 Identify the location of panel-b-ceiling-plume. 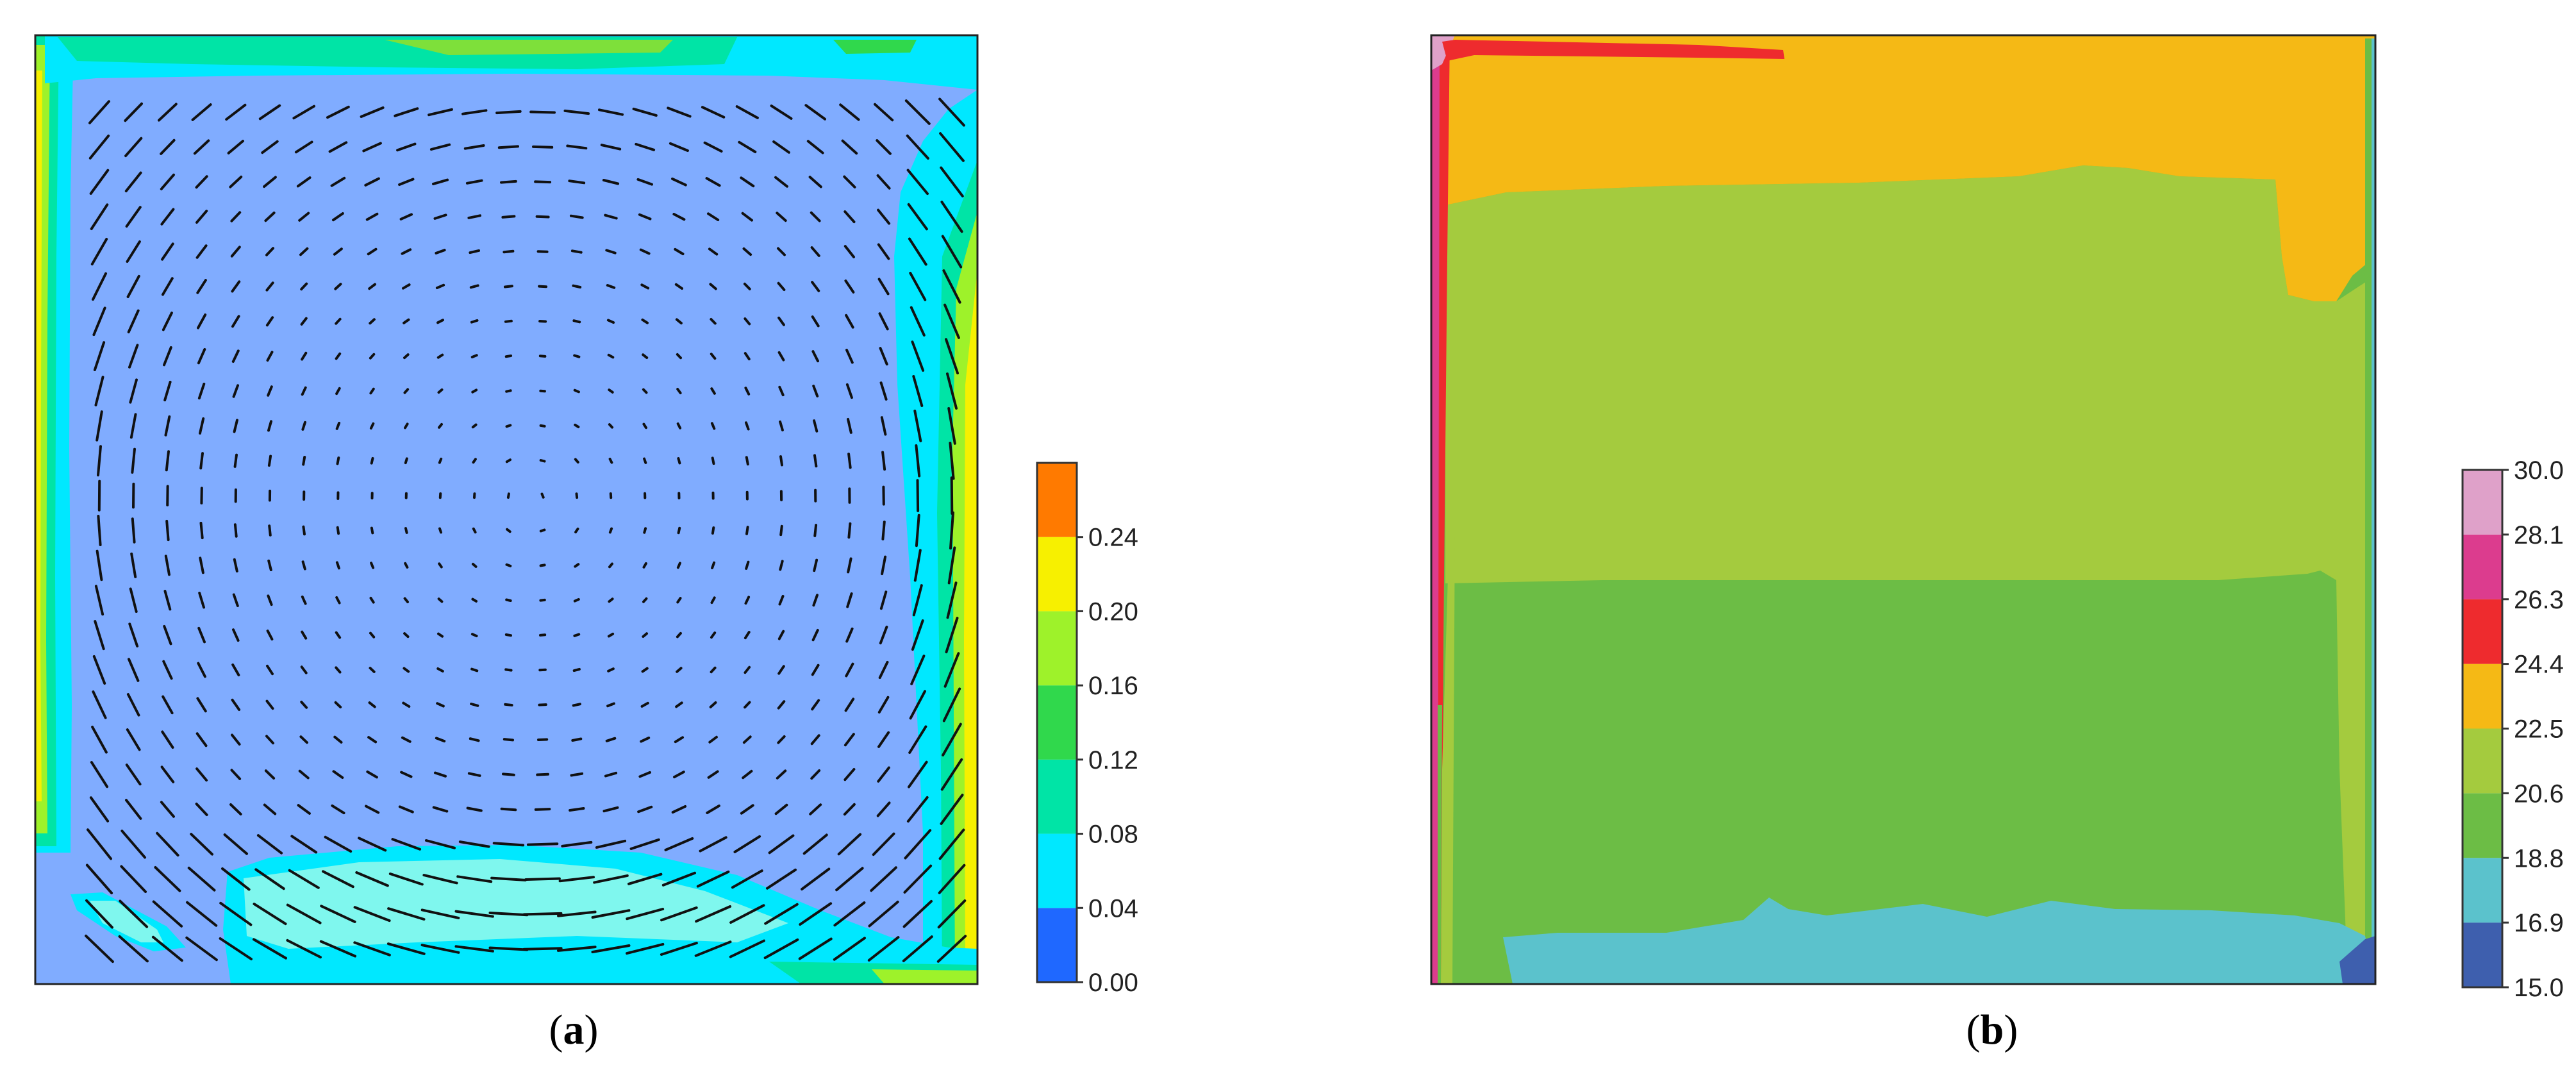
(1613, 50).